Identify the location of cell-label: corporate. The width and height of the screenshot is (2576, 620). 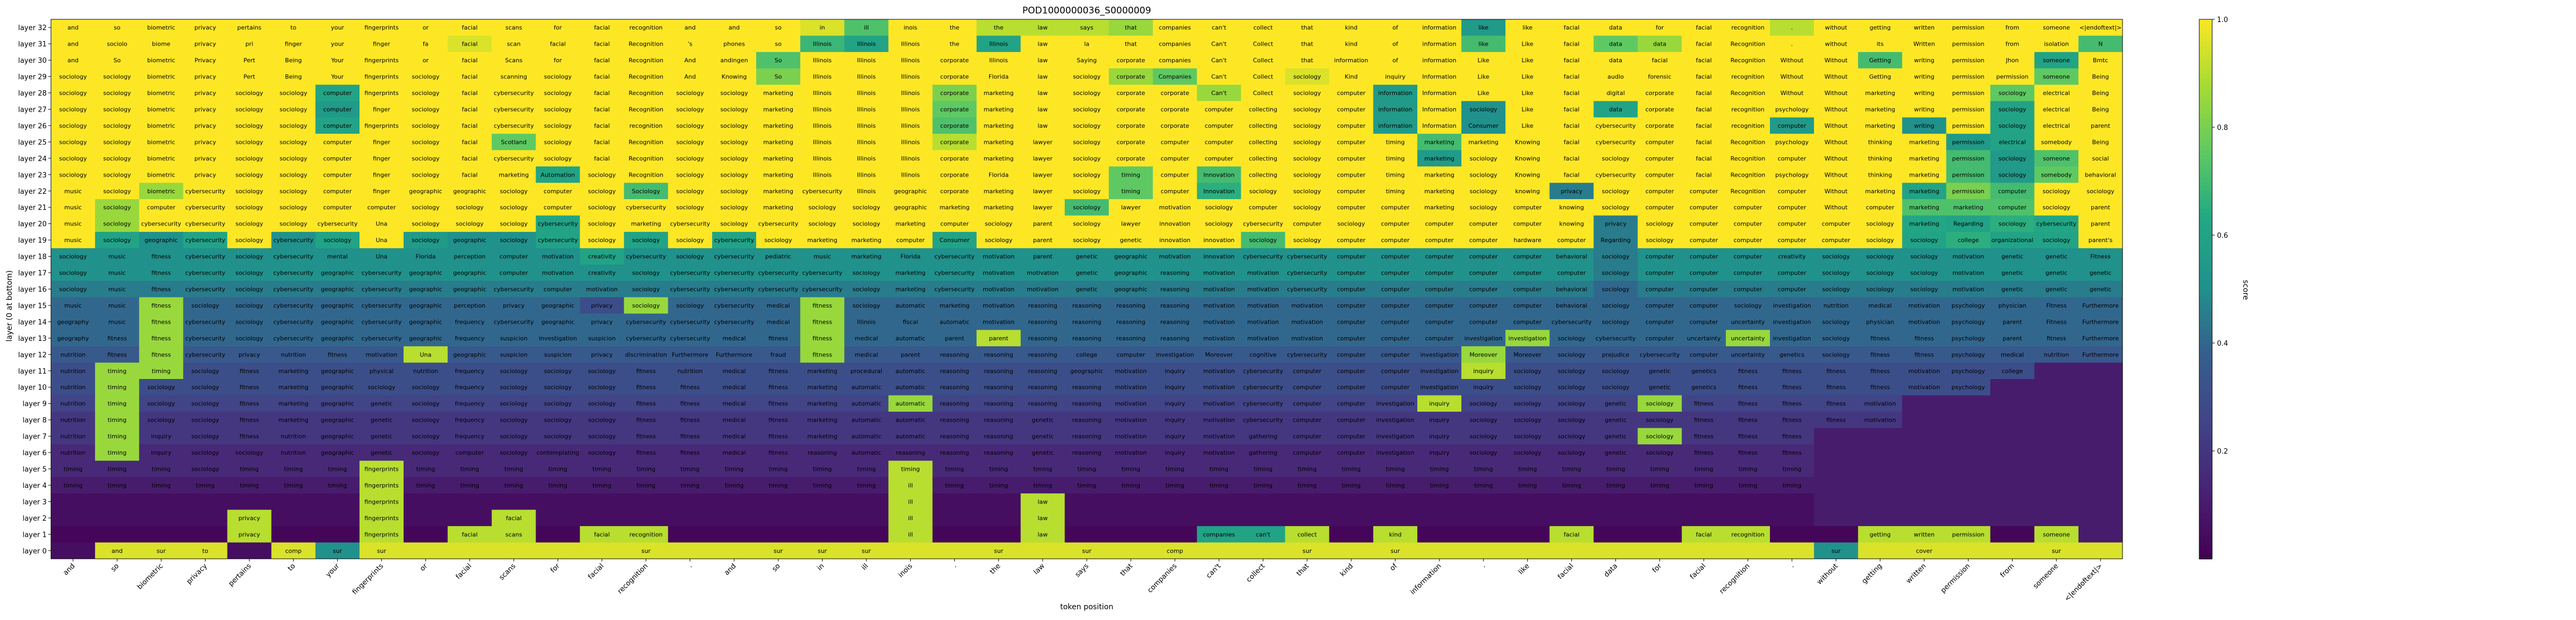
(954, 191).